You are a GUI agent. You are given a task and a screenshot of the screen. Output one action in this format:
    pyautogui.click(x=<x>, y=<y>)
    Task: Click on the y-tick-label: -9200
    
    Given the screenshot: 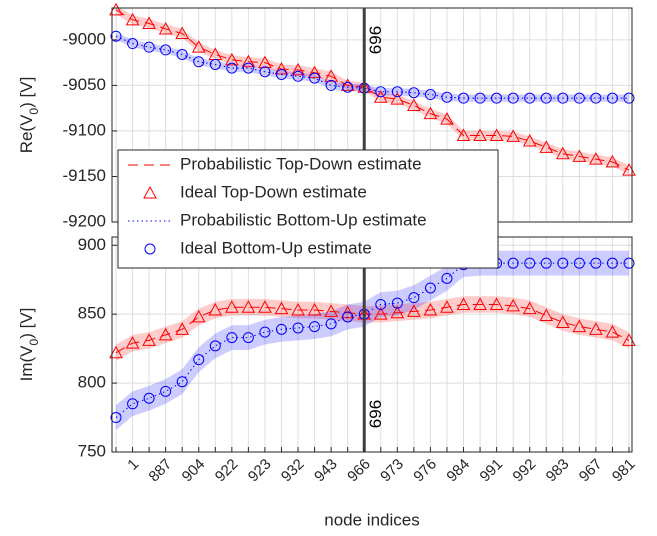 What is the action you would take?
    pyautogui.click(x=84, y=220)
    